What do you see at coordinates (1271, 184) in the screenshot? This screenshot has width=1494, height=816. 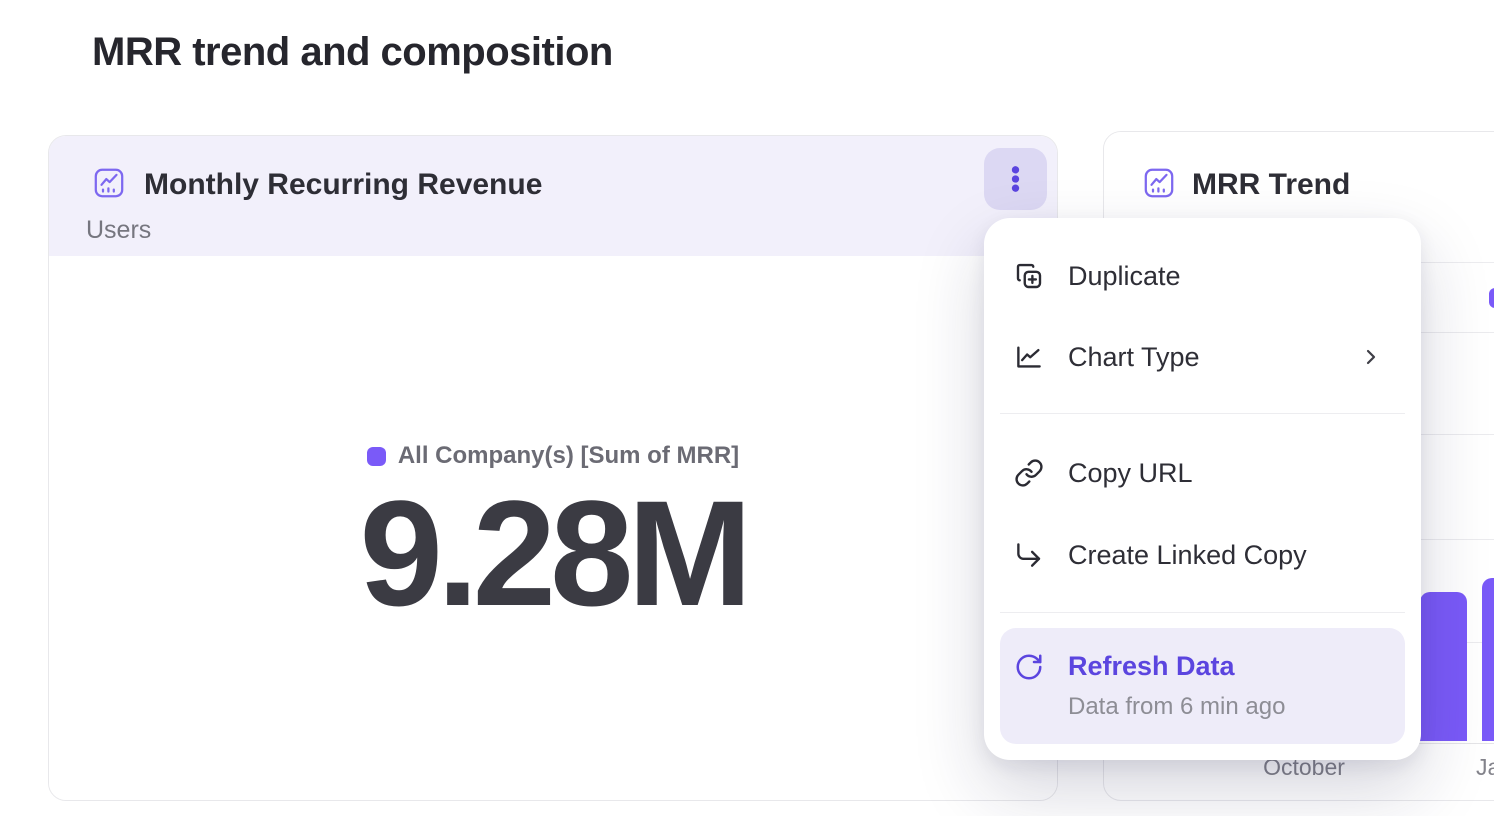 I see `trend-card-title: MRR Trend` at bounding box center [1271, 184].